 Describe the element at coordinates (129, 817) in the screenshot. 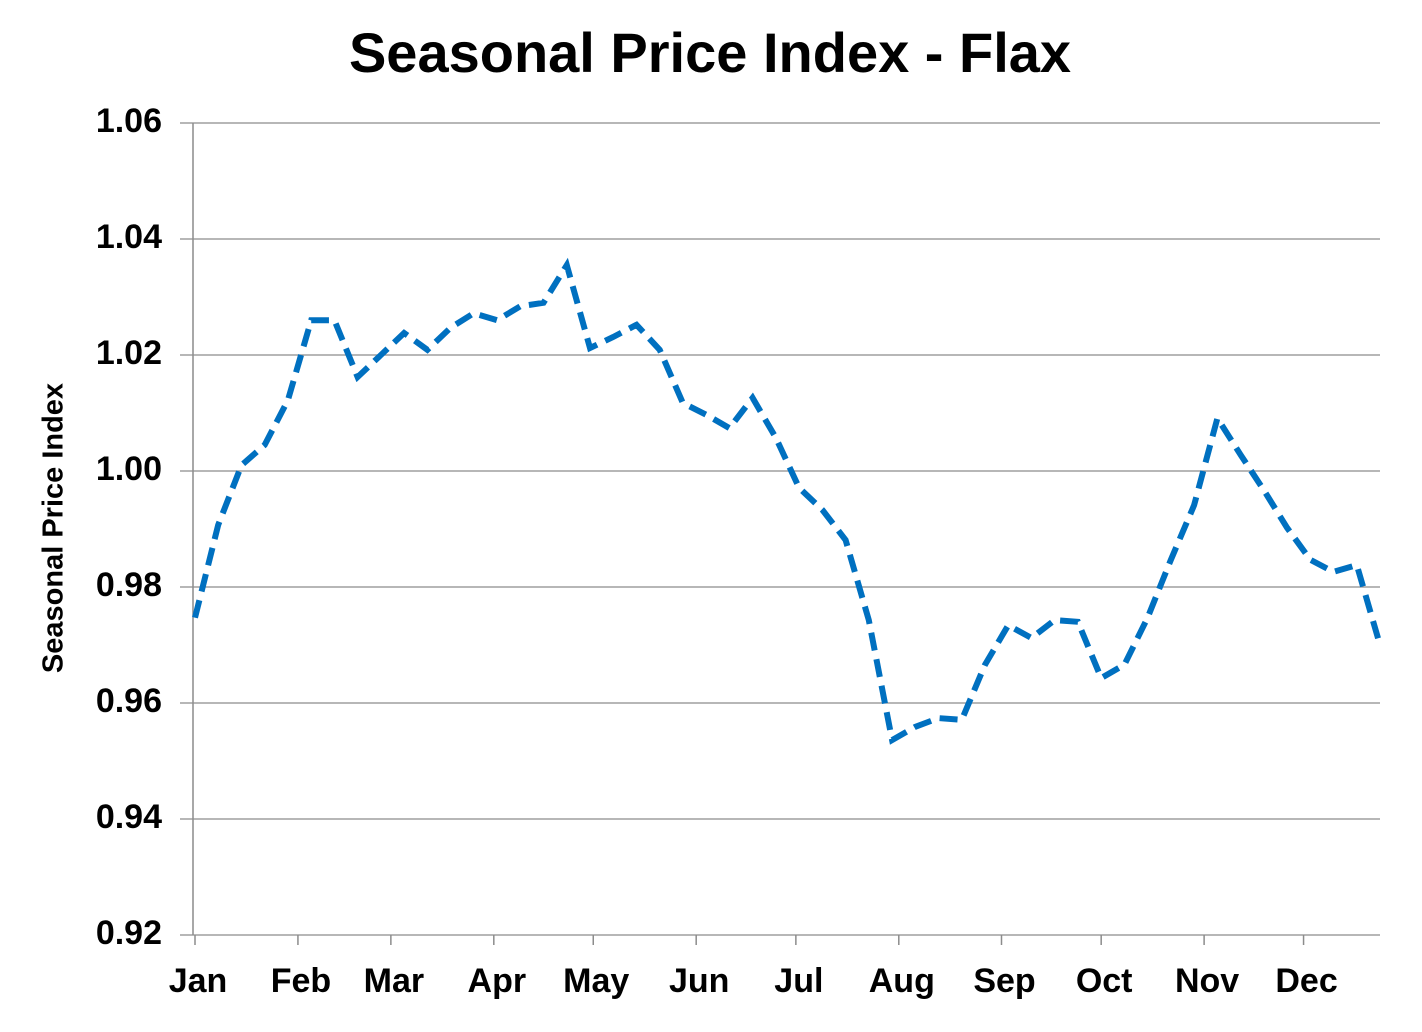

I see `y-tick-label: 0.94` at that location.